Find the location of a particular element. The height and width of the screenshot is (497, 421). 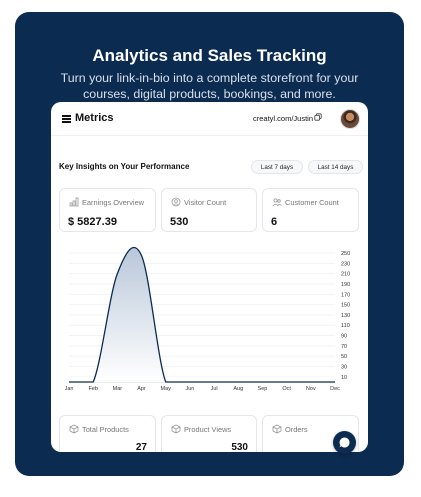

range-last-14-days: Last 14 days is located at coordinates (335, 167).